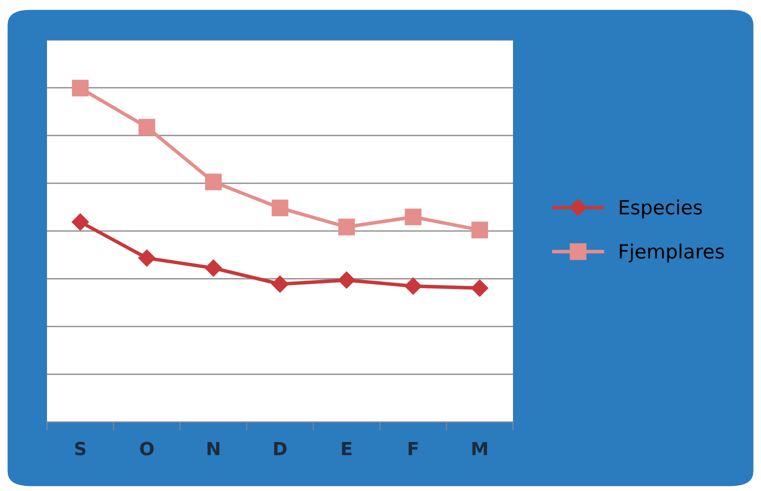 The height and width of the screenshot is (491, 761). Describe the element at coordinates (347, 449) in the screenshot. I see `x-tick-label: E` at that location.